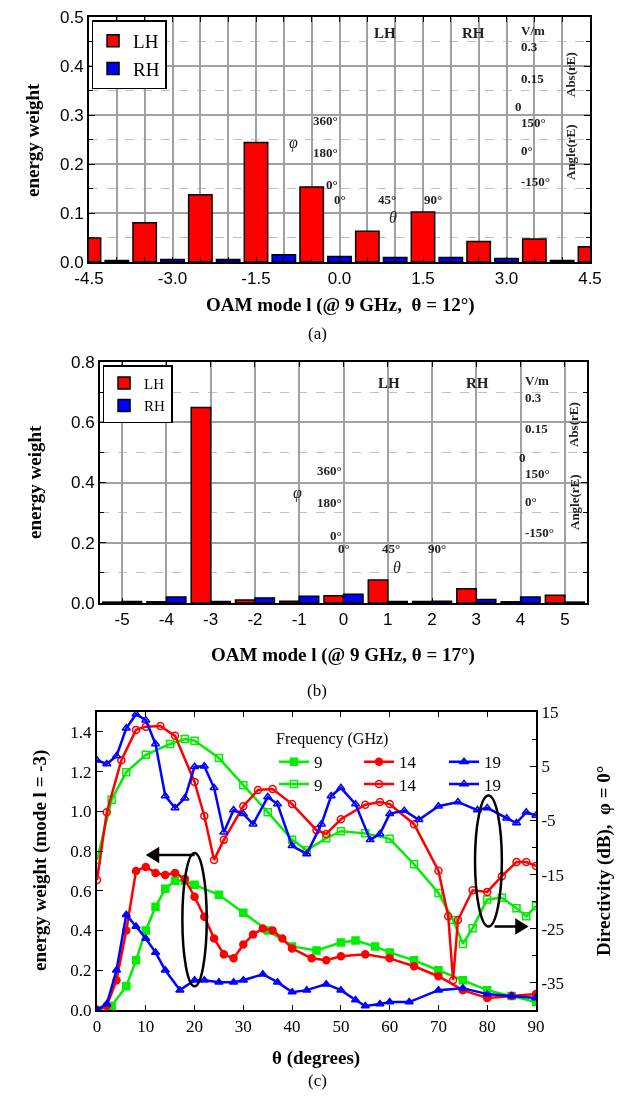  I want to click on y-tick-label: 0.8, so click(82, 362).